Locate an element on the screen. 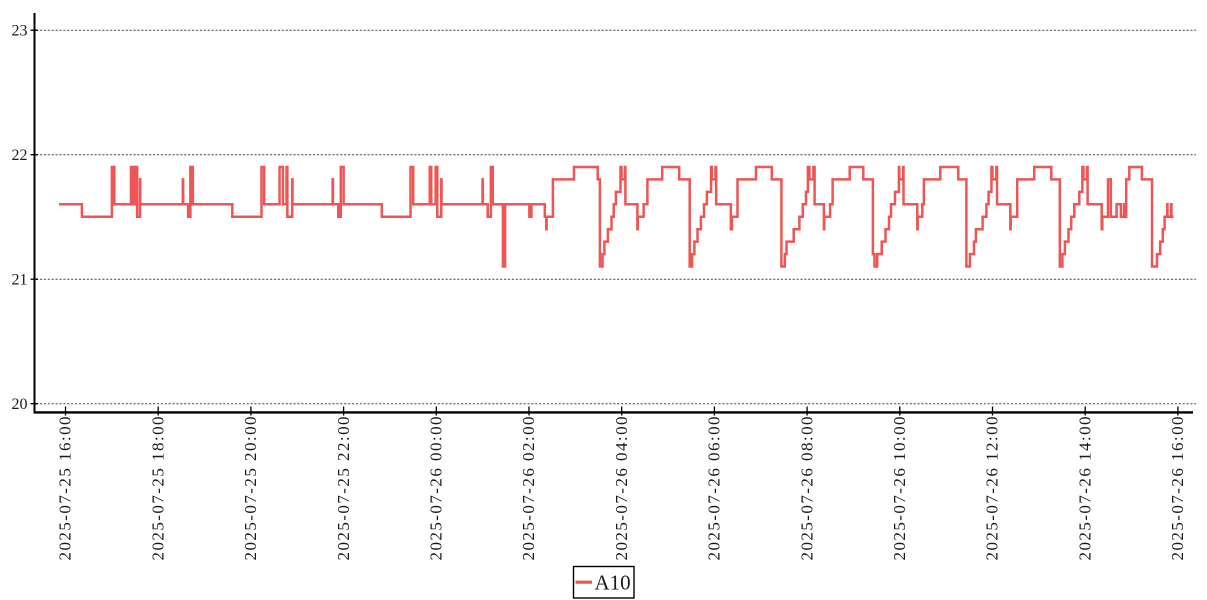  svg-text: 2025-07-25 20:00 is located at coordinates (250, 488).